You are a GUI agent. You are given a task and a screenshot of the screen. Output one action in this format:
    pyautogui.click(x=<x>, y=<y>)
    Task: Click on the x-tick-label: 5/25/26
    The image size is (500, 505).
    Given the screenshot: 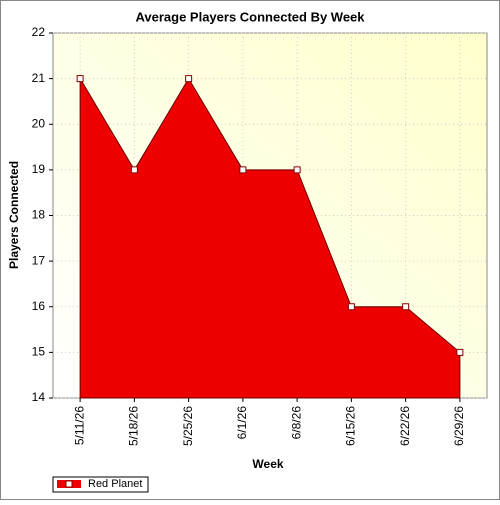 What is the action you would take?
    pyautogui.click(x=188, y=426)
    